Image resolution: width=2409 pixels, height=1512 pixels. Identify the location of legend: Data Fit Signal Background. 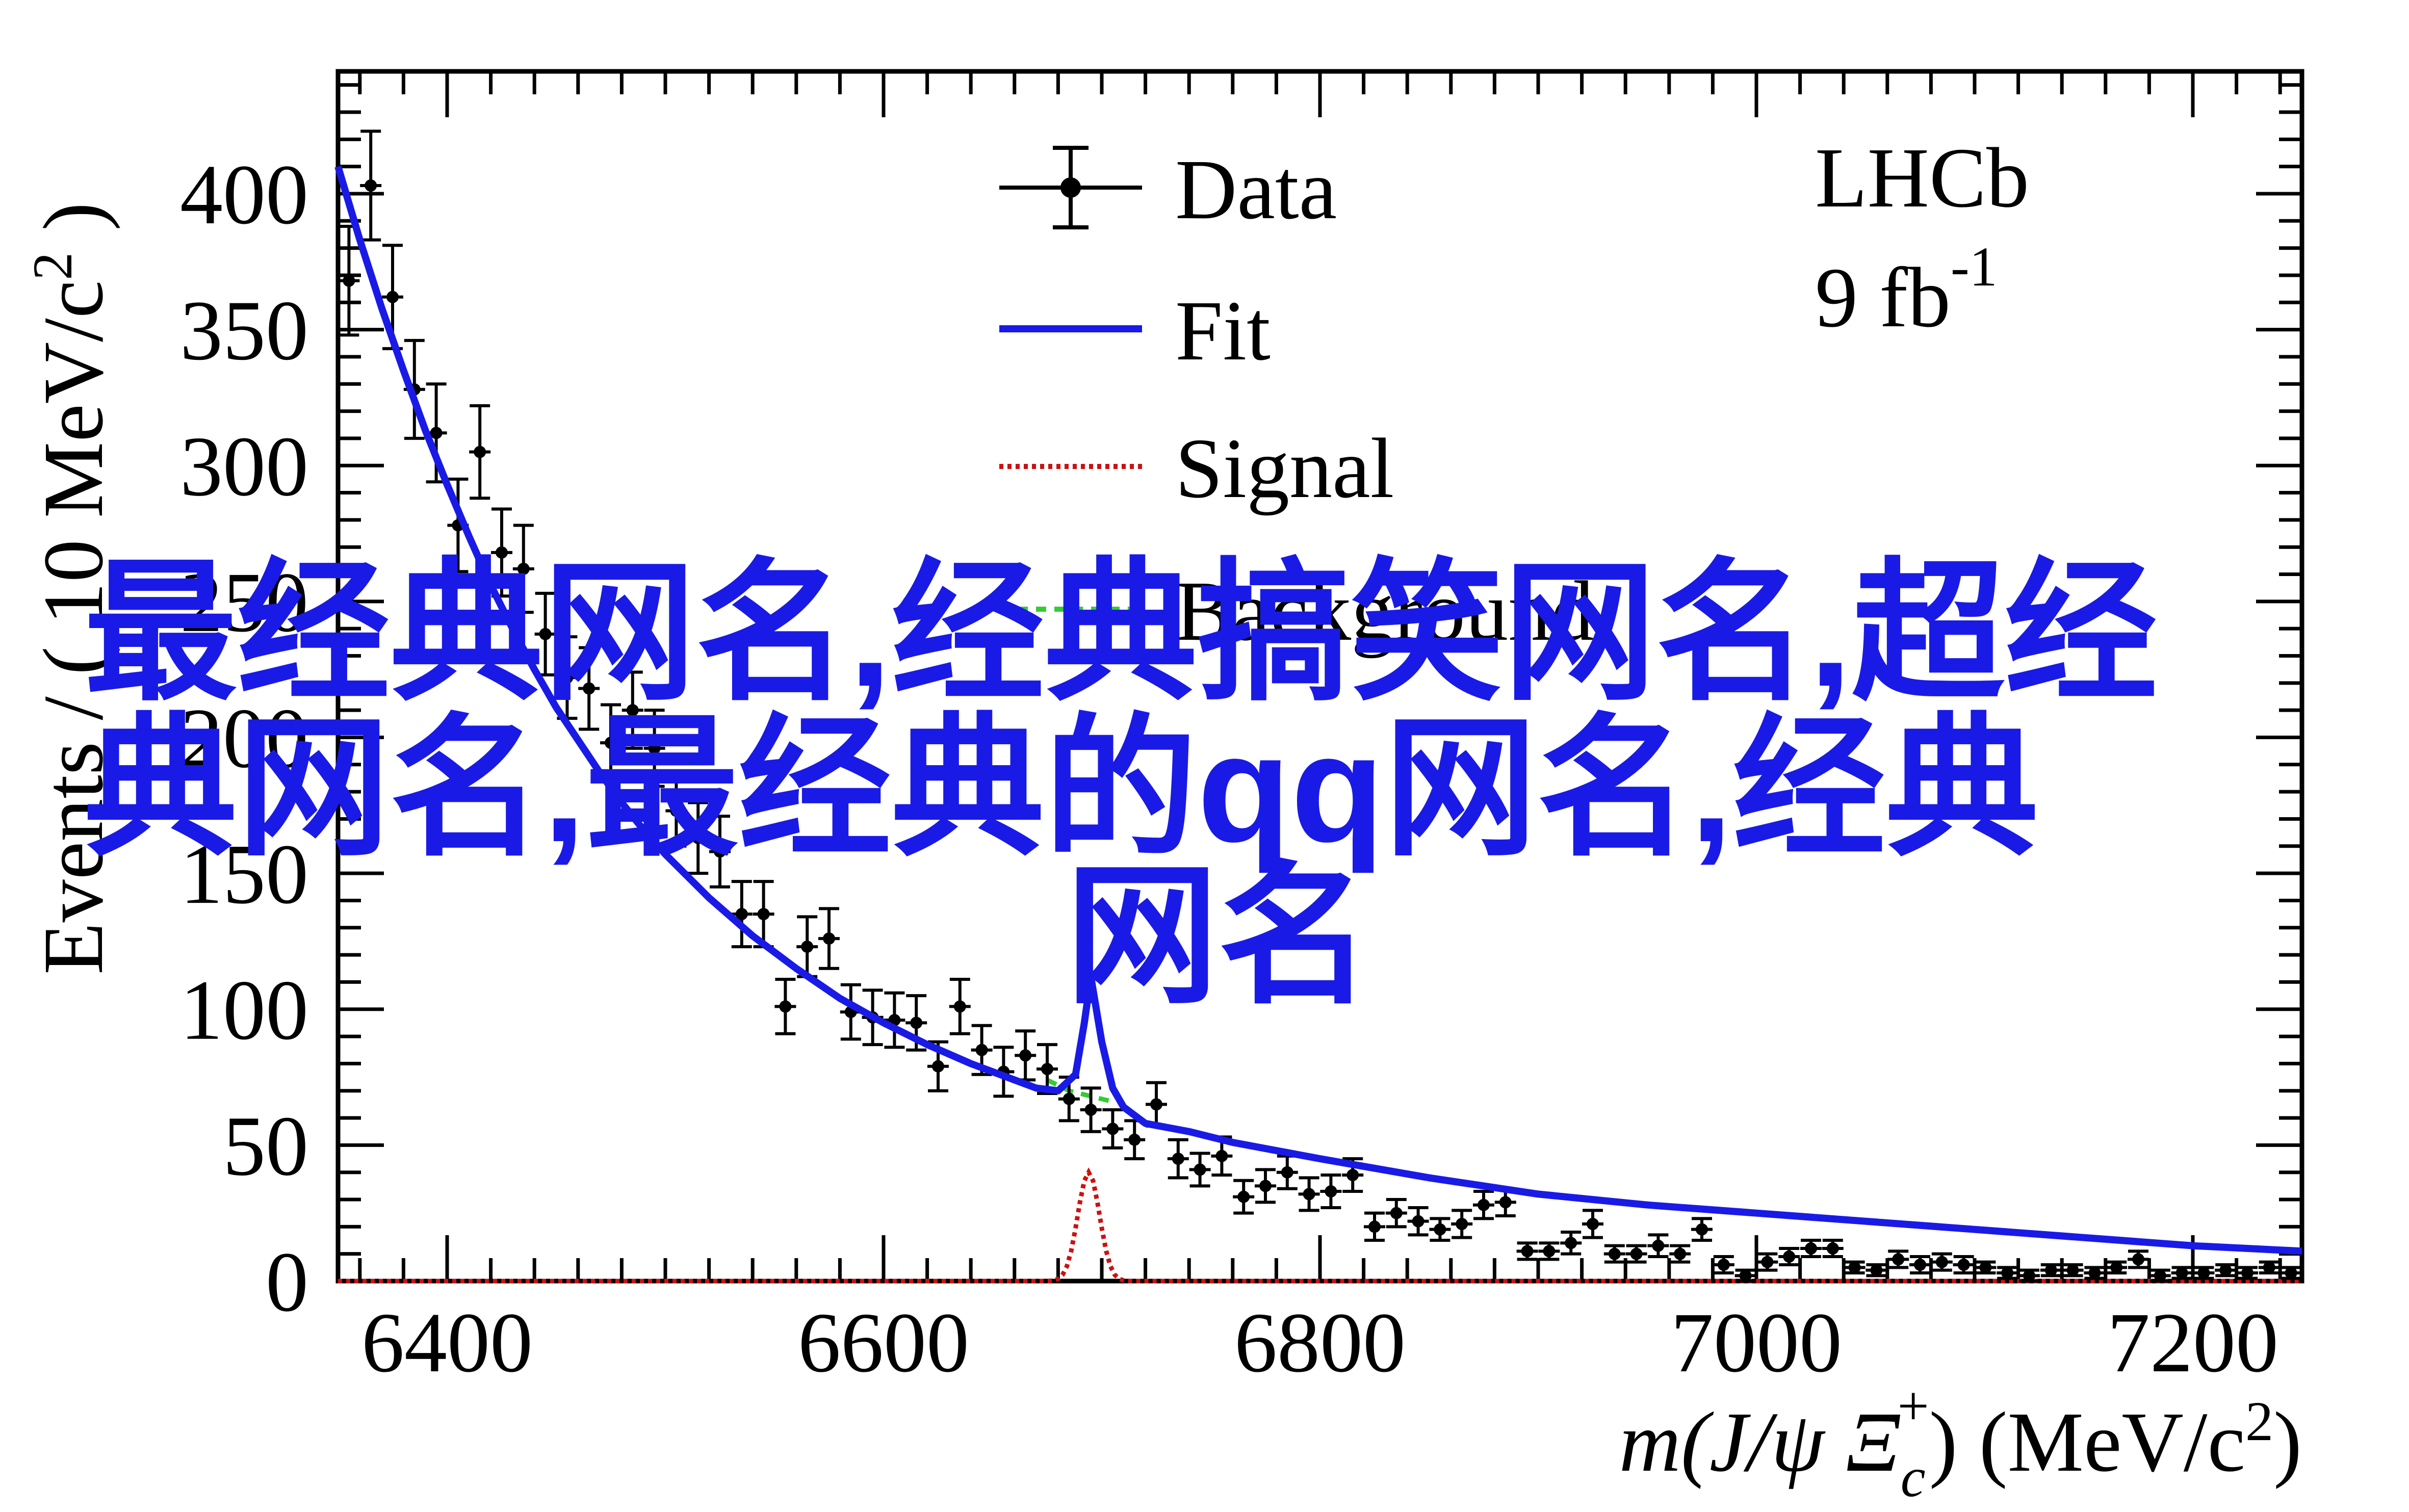
(1297, 400).